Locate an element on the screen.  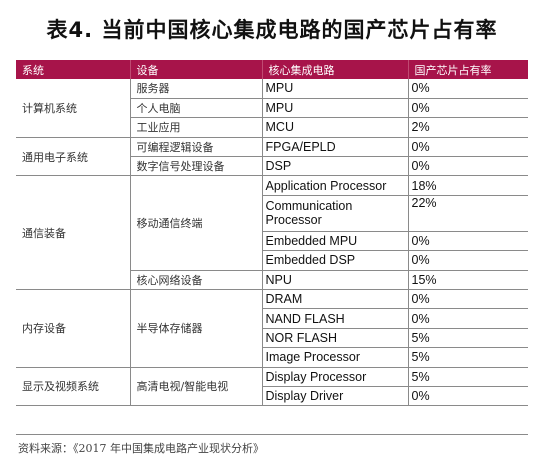
table-row: 核心网络设备 NPU 15% is located at coordinates (272, 280).